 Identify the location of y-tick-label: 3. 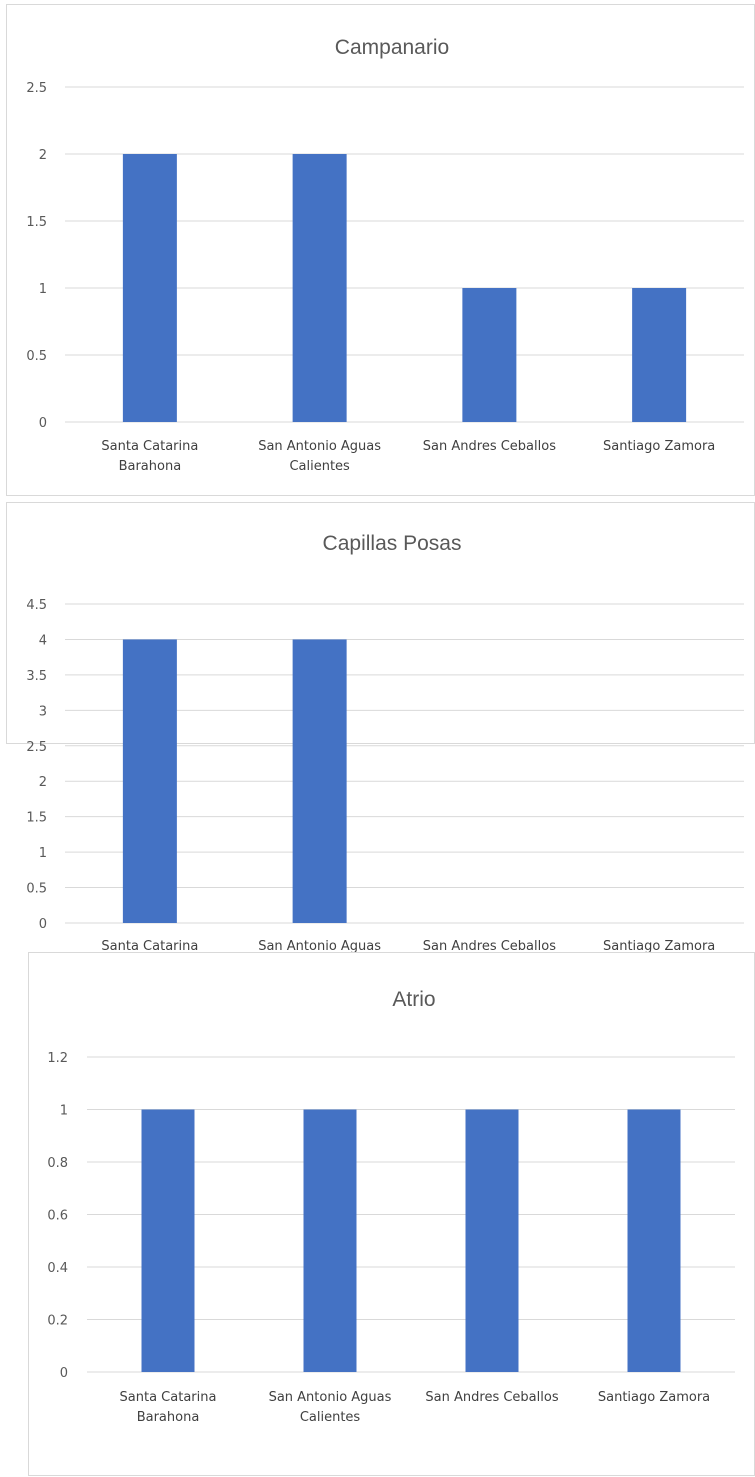
(43, 711).